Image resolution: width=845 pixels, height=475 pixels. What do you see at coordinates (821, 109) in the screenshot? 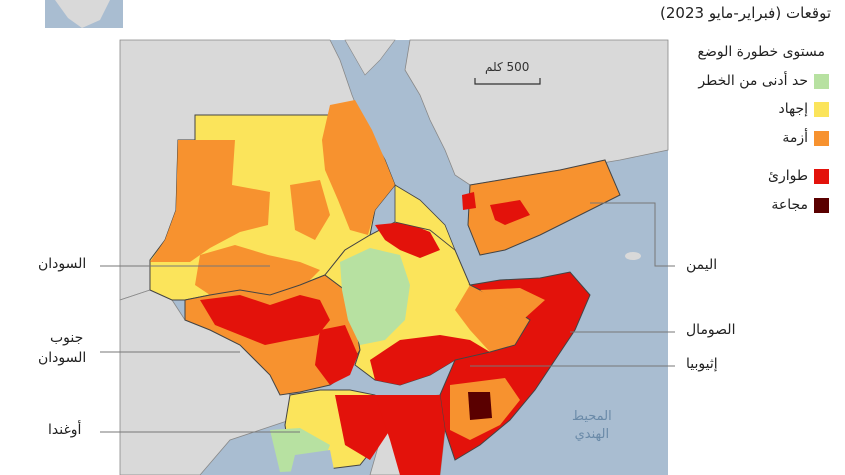
I see `legend-swatch-stressed` at bounding box center [821, 109].